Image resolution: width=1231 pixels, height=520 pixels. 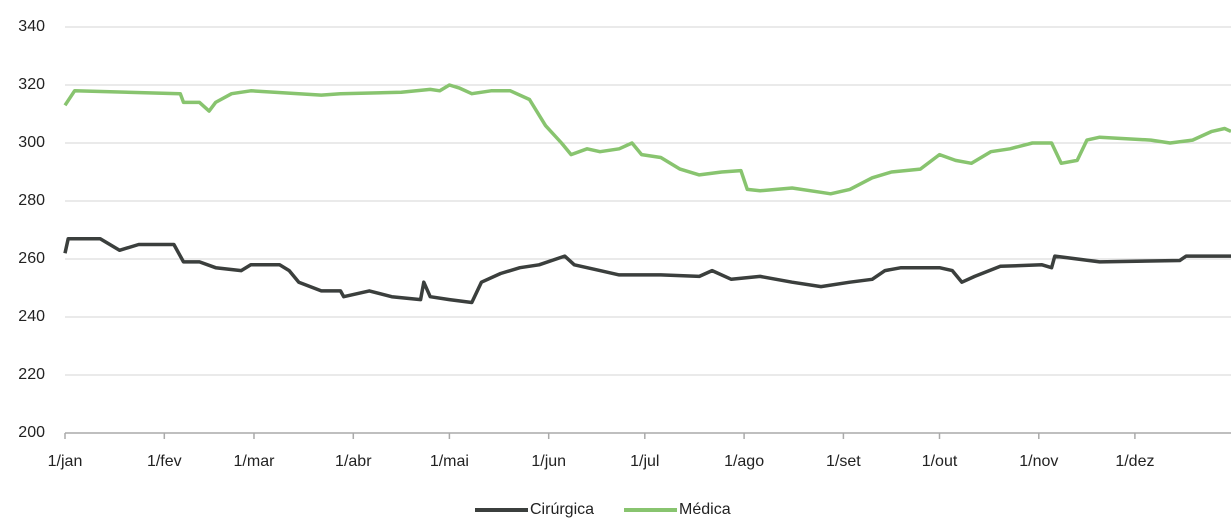 What do you see at coordinates (548, 461) in the screenshot?
I see `x-tick-label: 1/jun` at bounding box center [548, 461].